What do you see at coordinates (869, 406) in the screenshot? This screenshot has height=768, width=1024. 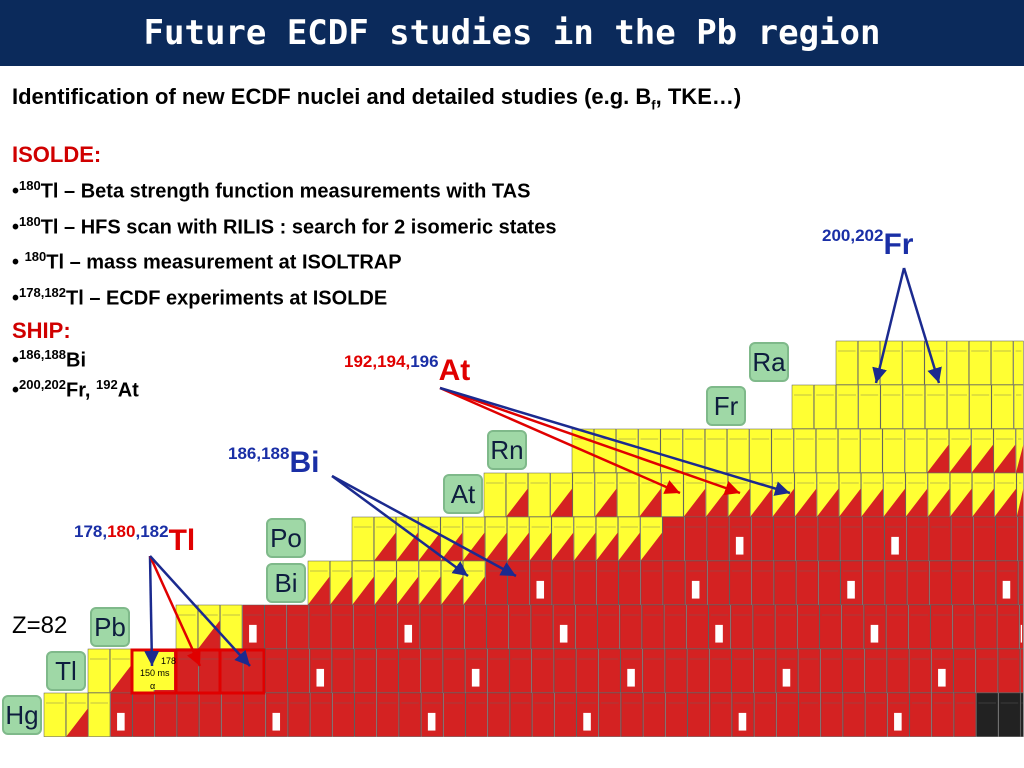 I see `nuclide-cell-fr` at bounding box center [869, 406].